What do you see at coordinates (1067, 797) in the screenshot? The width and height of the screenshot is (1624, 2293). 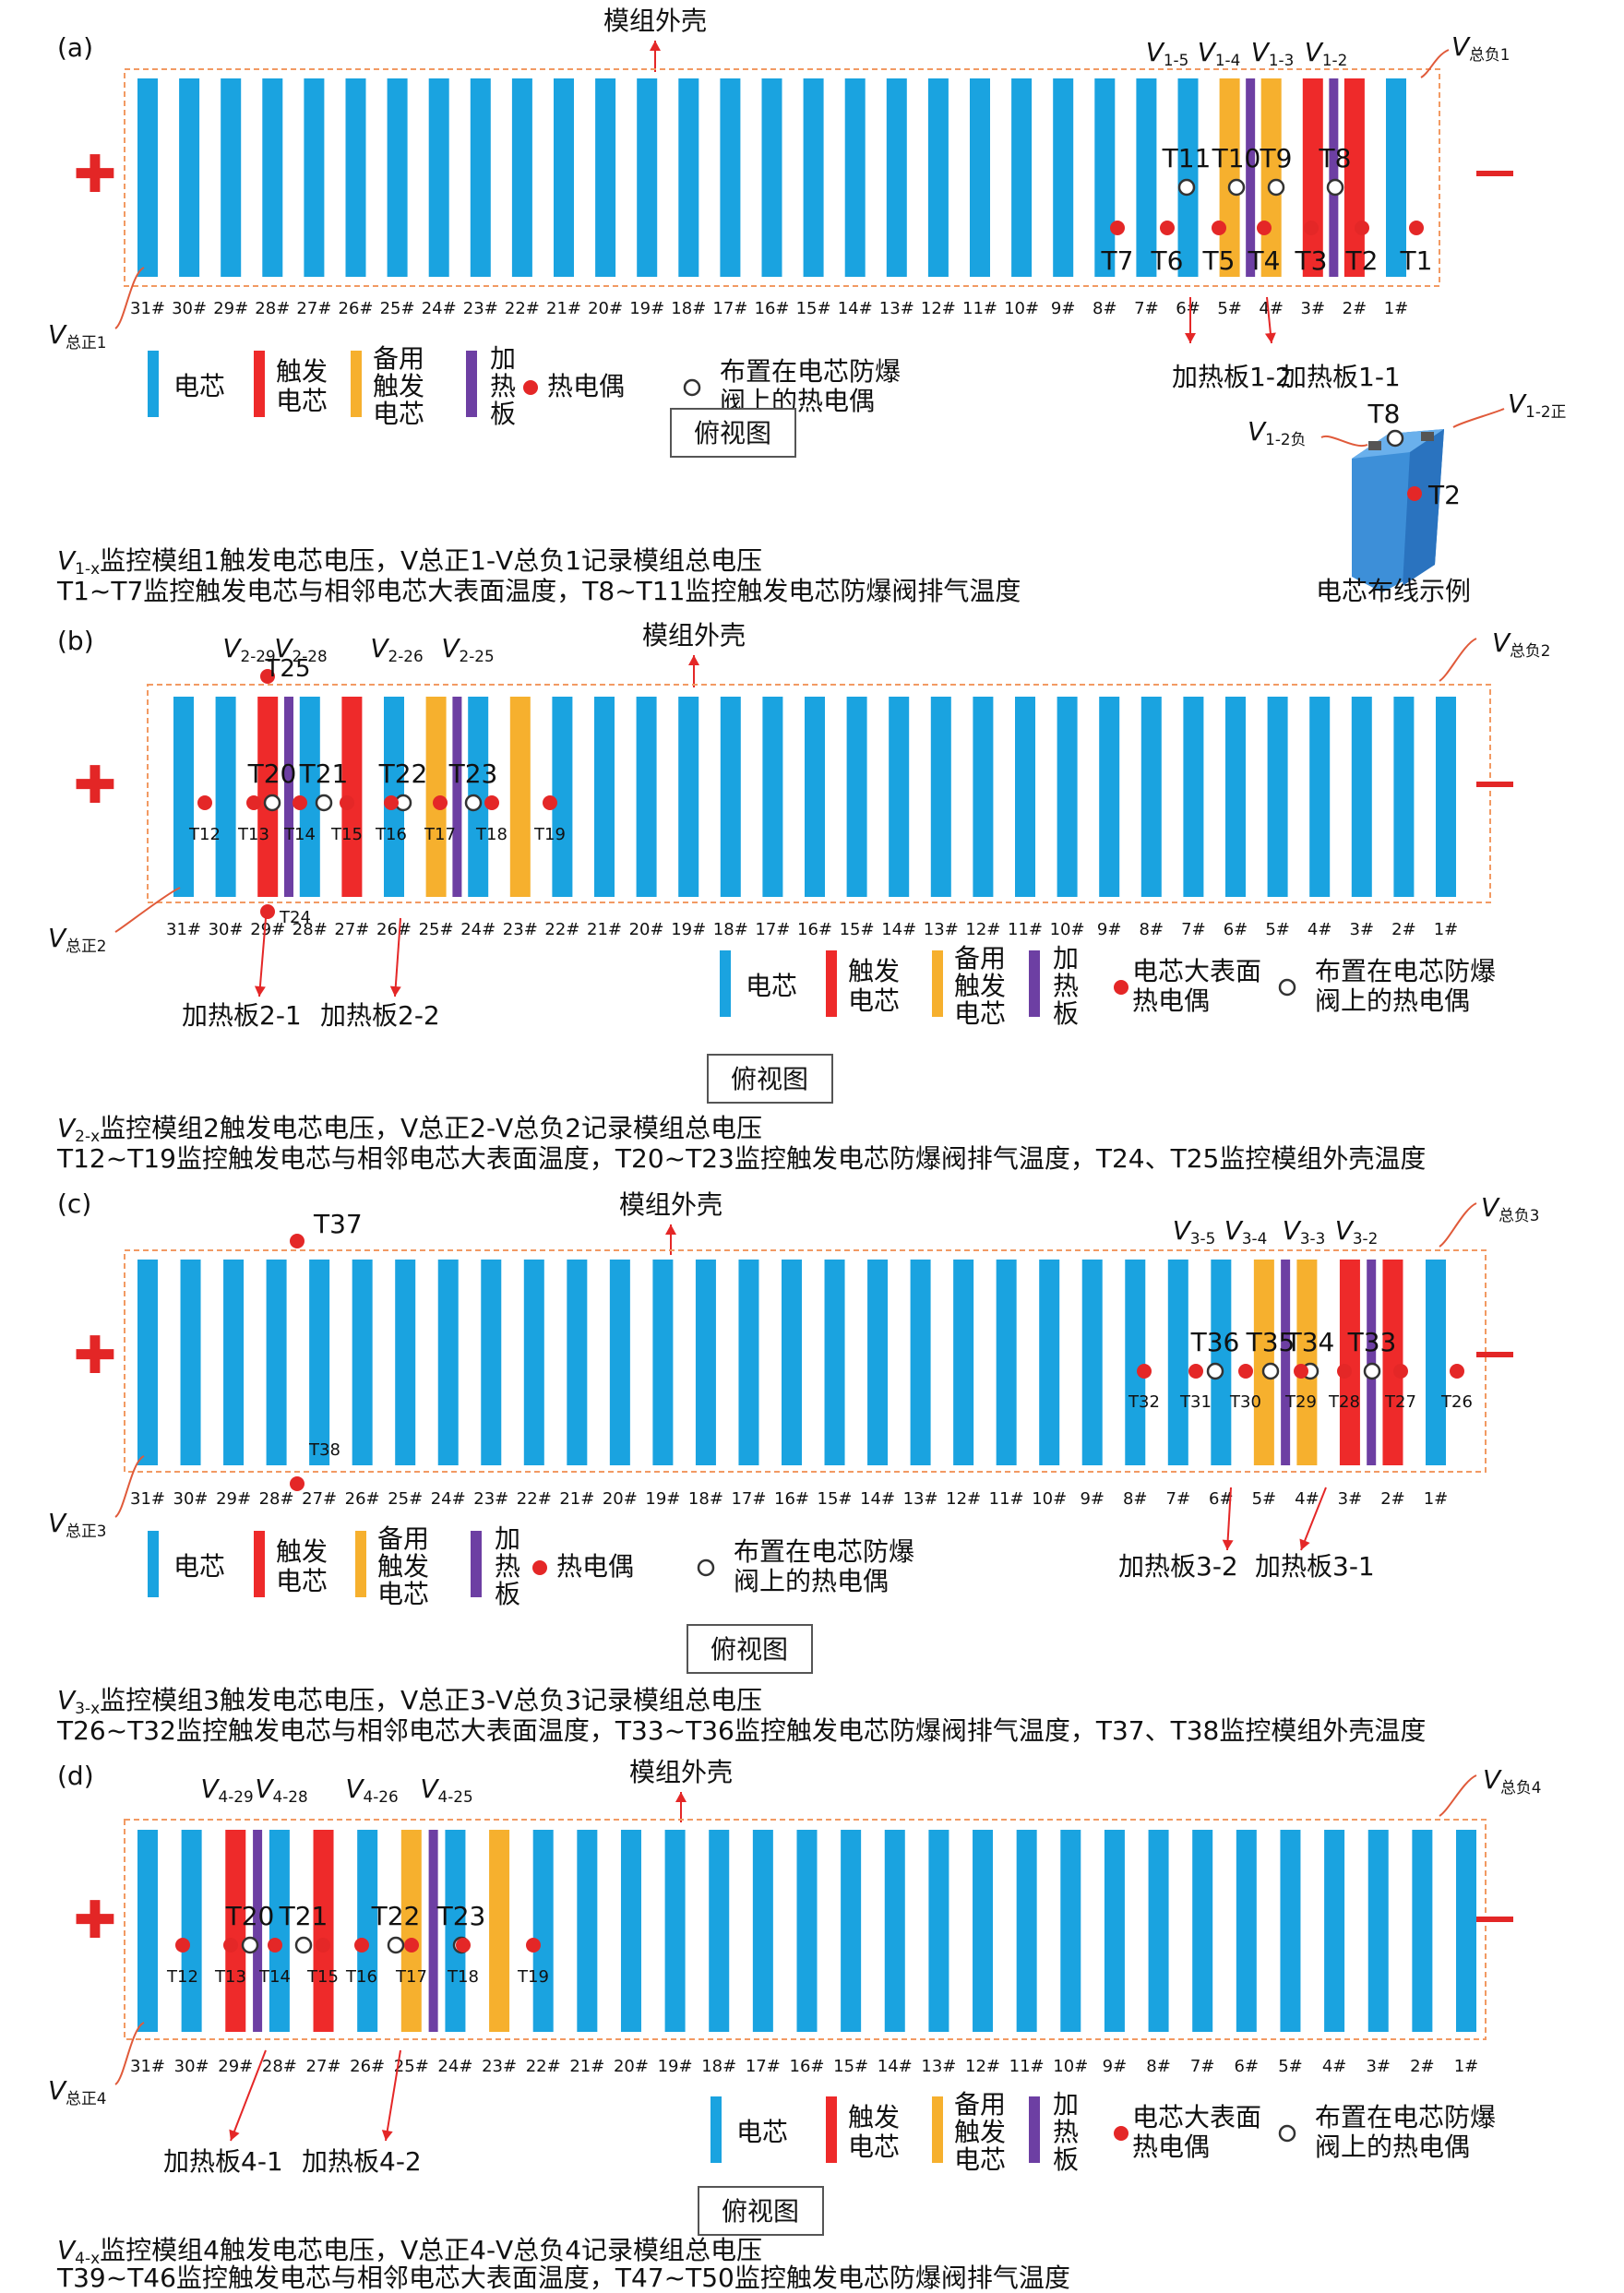 I see `panel-b-cell-10#` at bounding box center [1067, 797].